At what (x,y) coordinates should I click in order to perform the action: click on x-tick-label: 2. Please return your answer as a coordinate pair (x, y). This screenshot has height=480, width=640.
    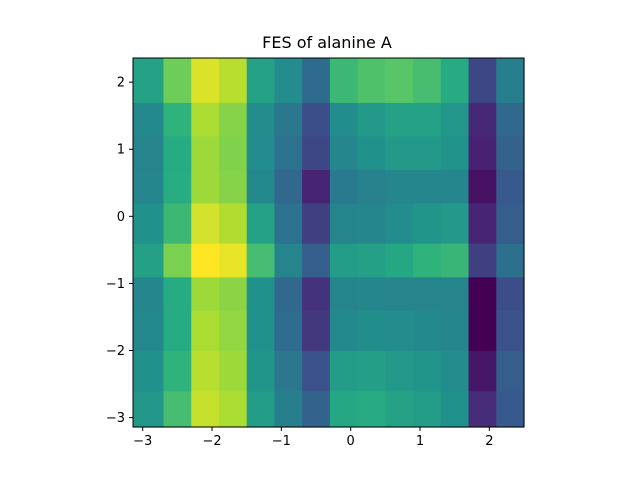
    Looking at the image, I should click on (489, 441).